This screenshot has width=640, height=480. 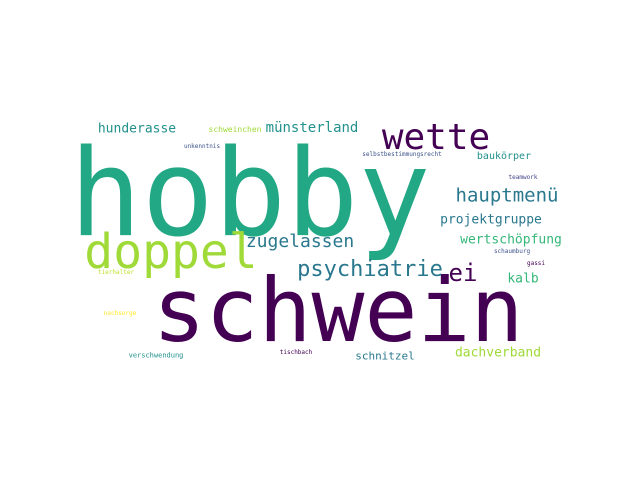 I want to click on word-projektgruppe: projektgruppe, so click(x=491, y=220).